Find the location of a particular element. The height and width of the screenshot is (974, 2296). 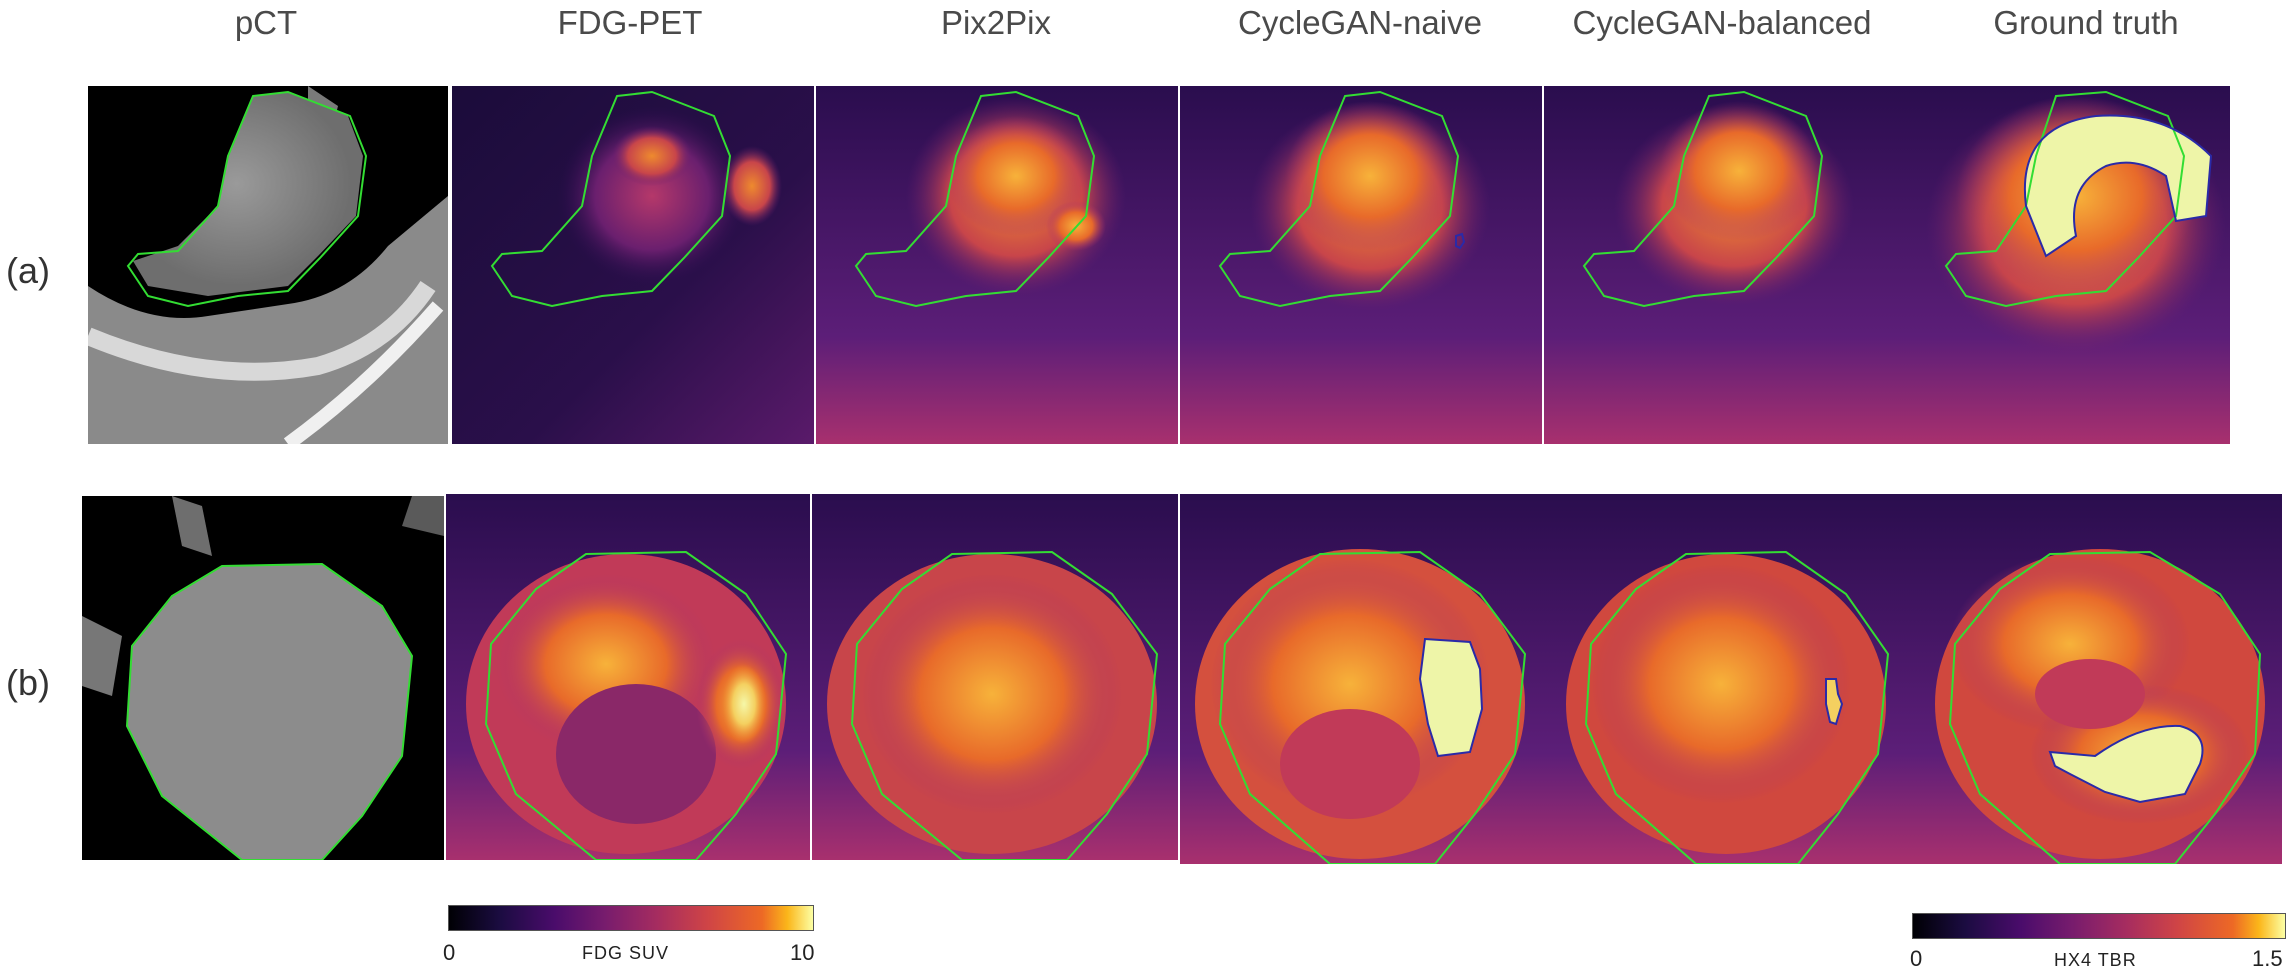

colorbar-fdg-label: FDG SUV is located at coordinates (626, 953).